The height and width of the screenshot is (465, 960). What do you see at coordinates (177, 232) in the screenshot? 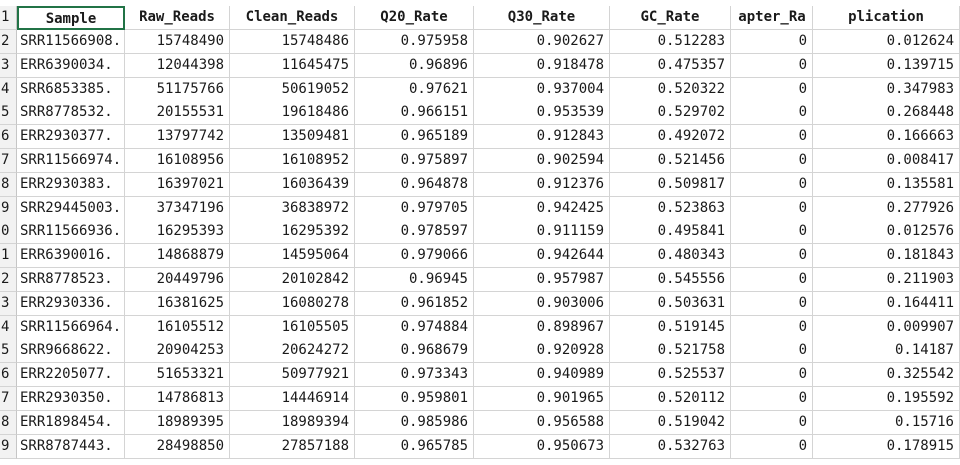
I see `table-cell: 16295393` at bounding box center [177, 232].